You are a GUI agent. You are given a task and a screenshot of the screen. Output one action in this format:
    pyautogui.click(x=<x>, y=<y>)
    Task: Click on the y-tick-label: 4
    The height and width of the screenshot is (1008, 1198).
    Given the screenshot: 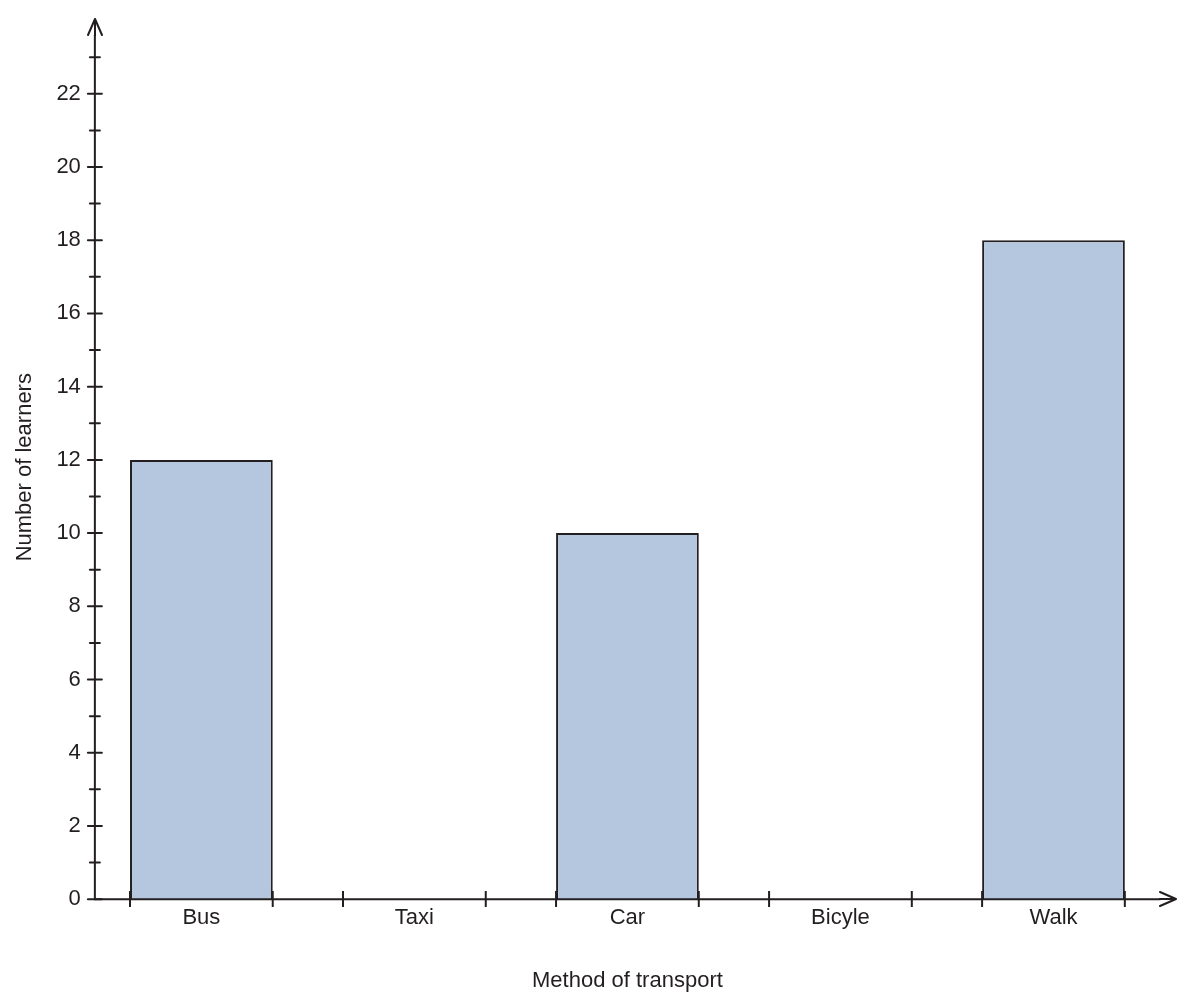 What is the action you would take?
    pyautogui.click(x=74, y=751)
    